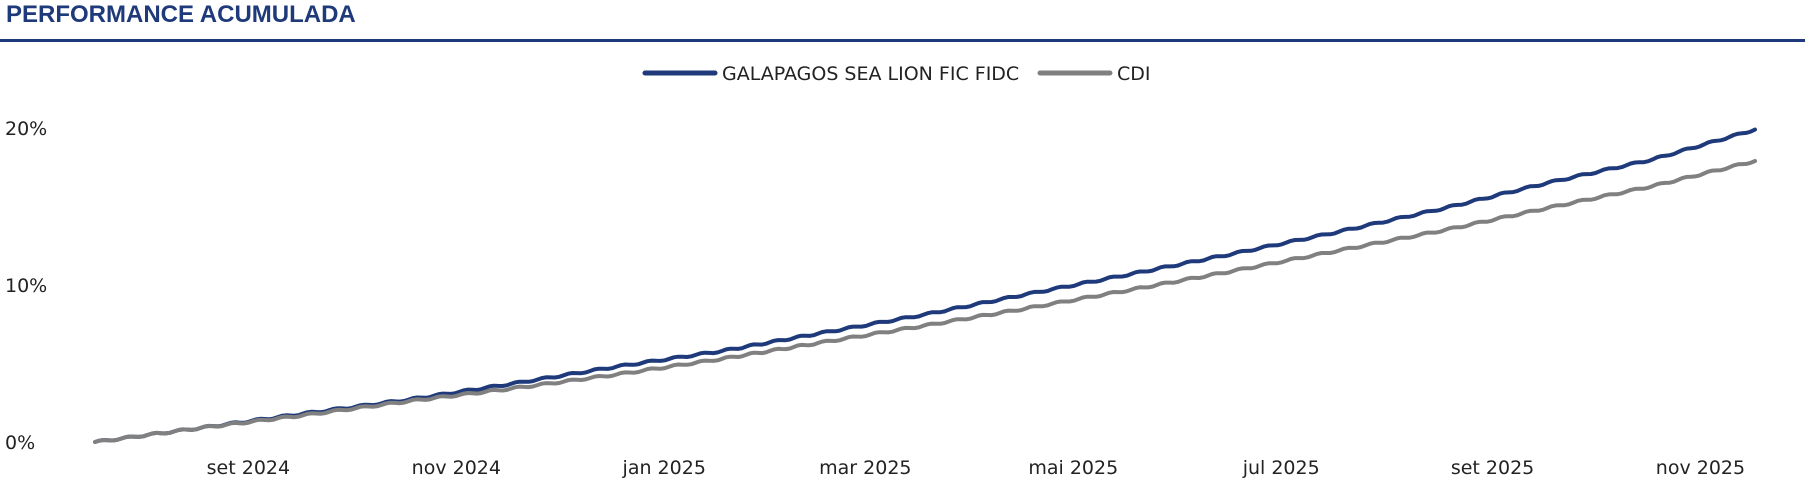 The height and width of the screenshot is (488, 1805). I want to click on y-tick-label: 10%, so click(26, 286).